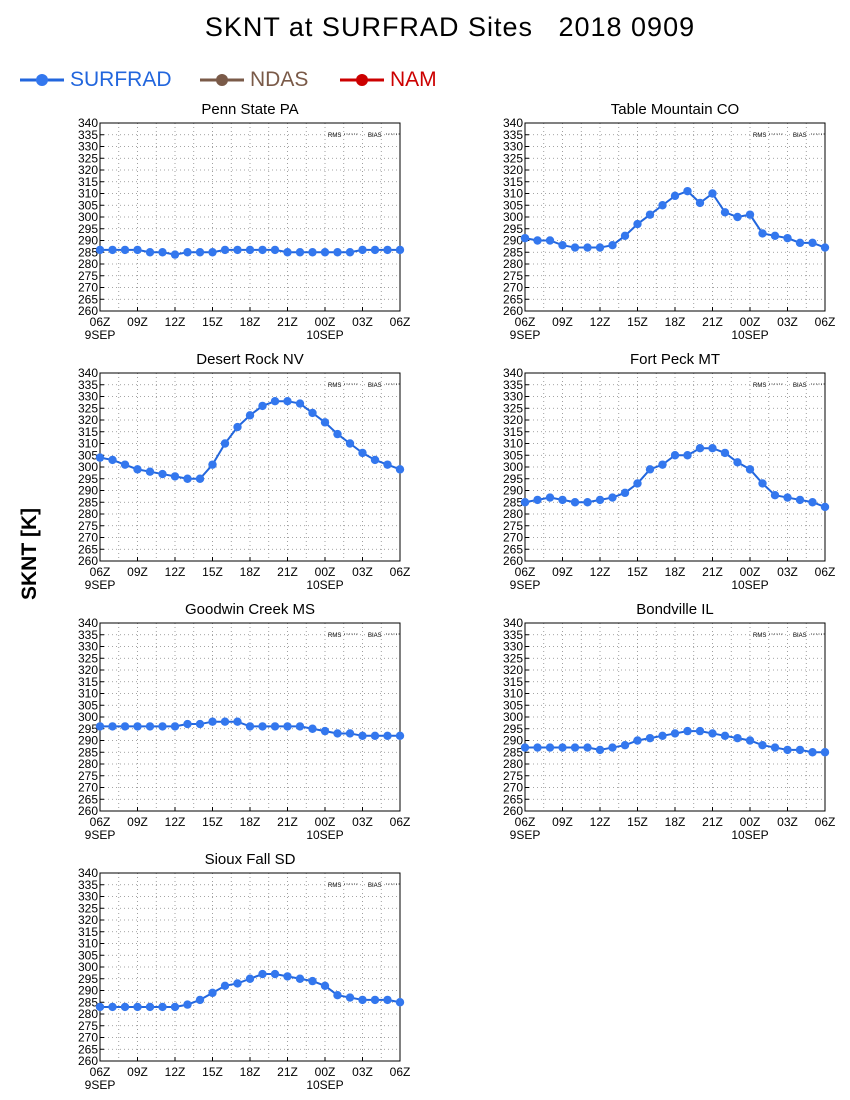 This screenshot has width=850, height=1100. What do you see at coordinates (88, 397) in the screenshot?
I see `y-tick-label: 330` at bounding box center [88, 397].